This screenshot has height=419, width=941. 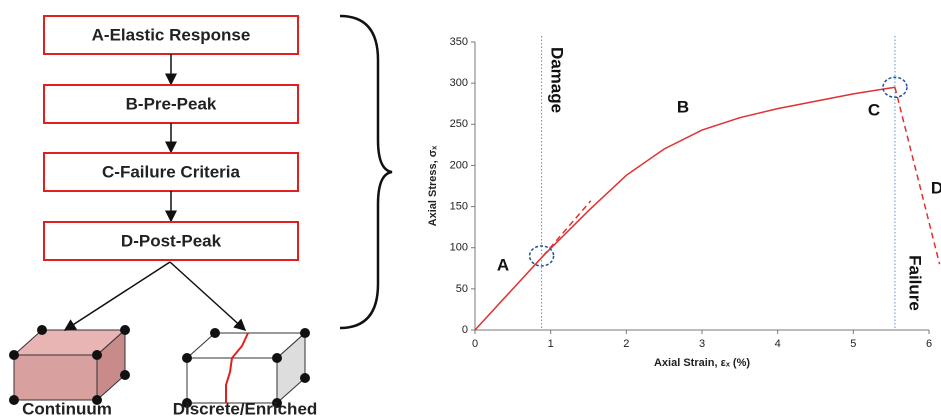 I want to click on y-tick-label: 250, so click(x=459, y=124).